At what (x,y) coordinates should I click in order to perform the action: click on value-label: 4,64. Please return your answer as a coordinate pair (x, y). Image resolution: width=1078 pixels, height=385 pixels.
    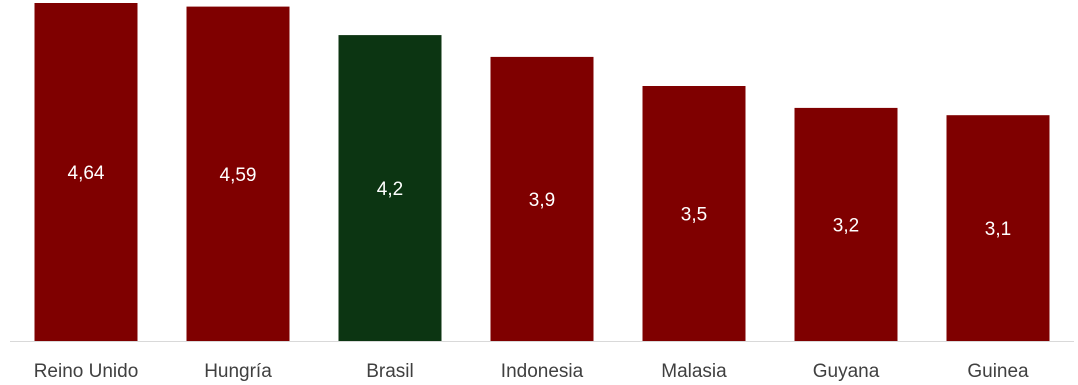
    Looking at the image, I should click on (86, 173).